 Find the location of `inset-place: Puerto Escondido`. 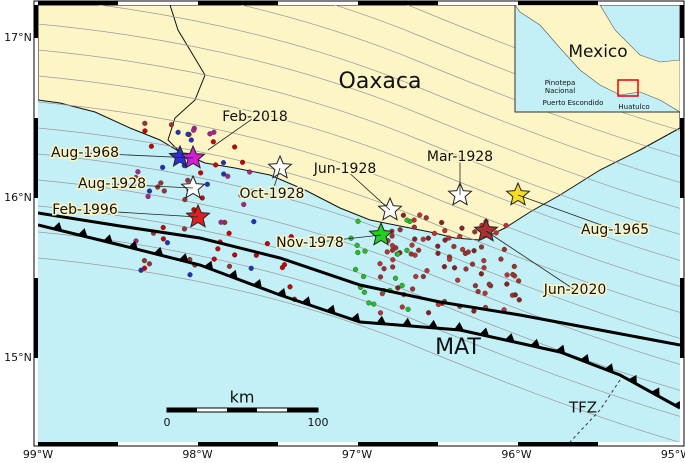

inset-place: Puerto Escondido is located at coordinates (573, 103).